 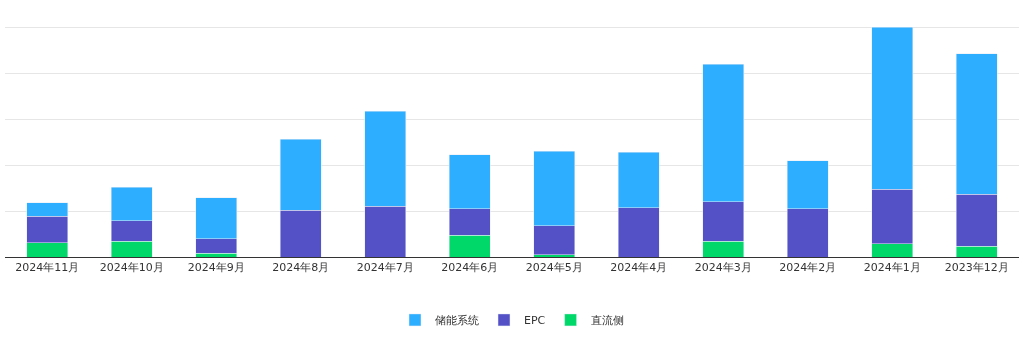 I want to click on x-tick-label: 2024年6月, so click(x=470, y=268).